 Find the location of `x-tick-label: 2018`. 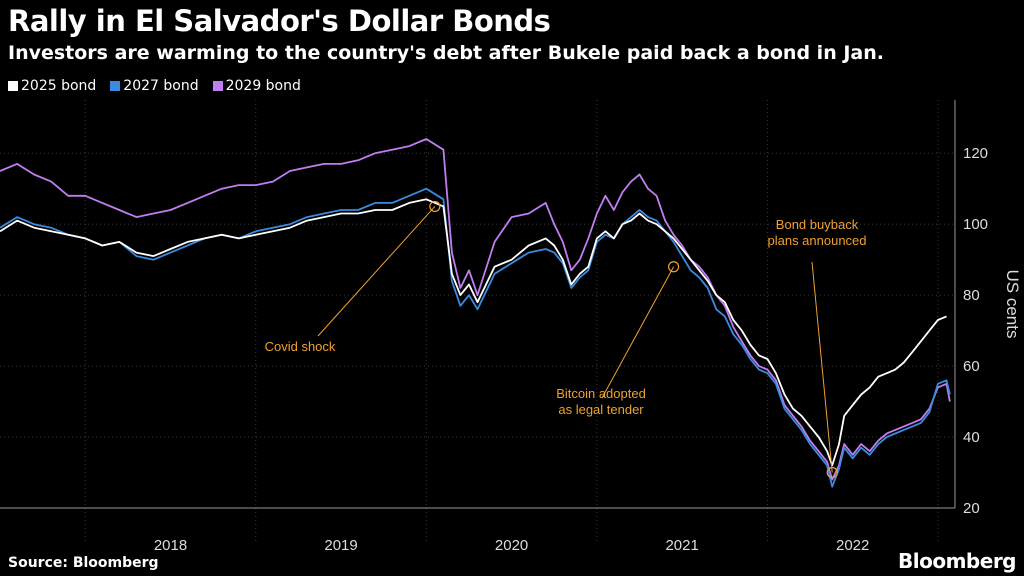

x-tick-label: 2018 is located at coordinates (170, 545).